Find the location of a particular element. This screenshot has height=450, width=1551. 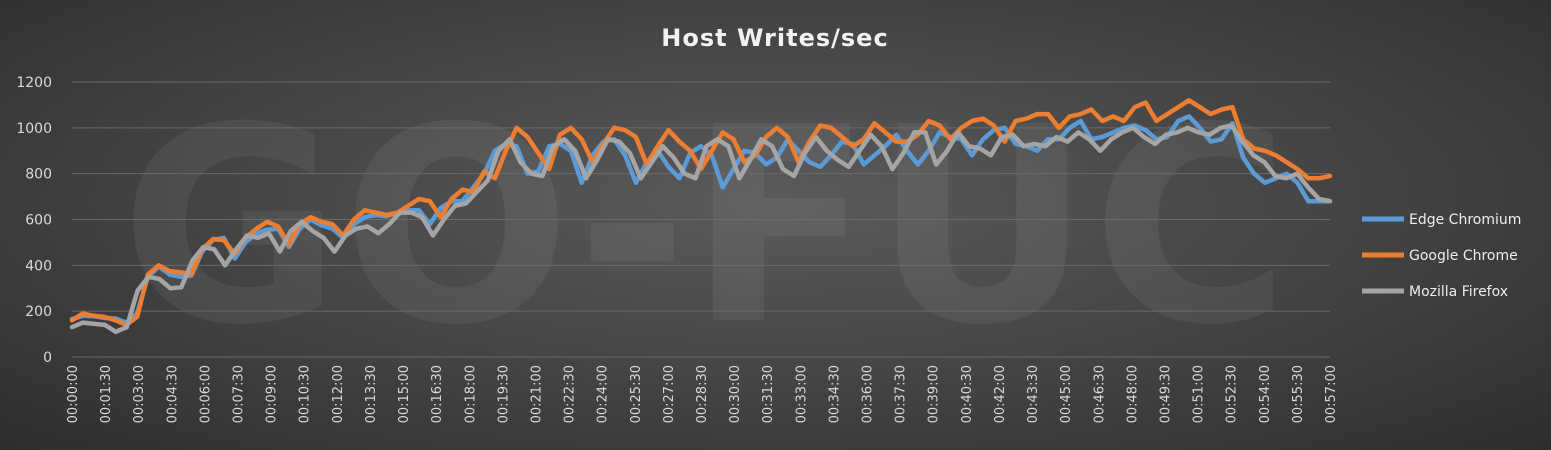

x-tick-label: 00:18:00 is located at coordinates (470, 394).